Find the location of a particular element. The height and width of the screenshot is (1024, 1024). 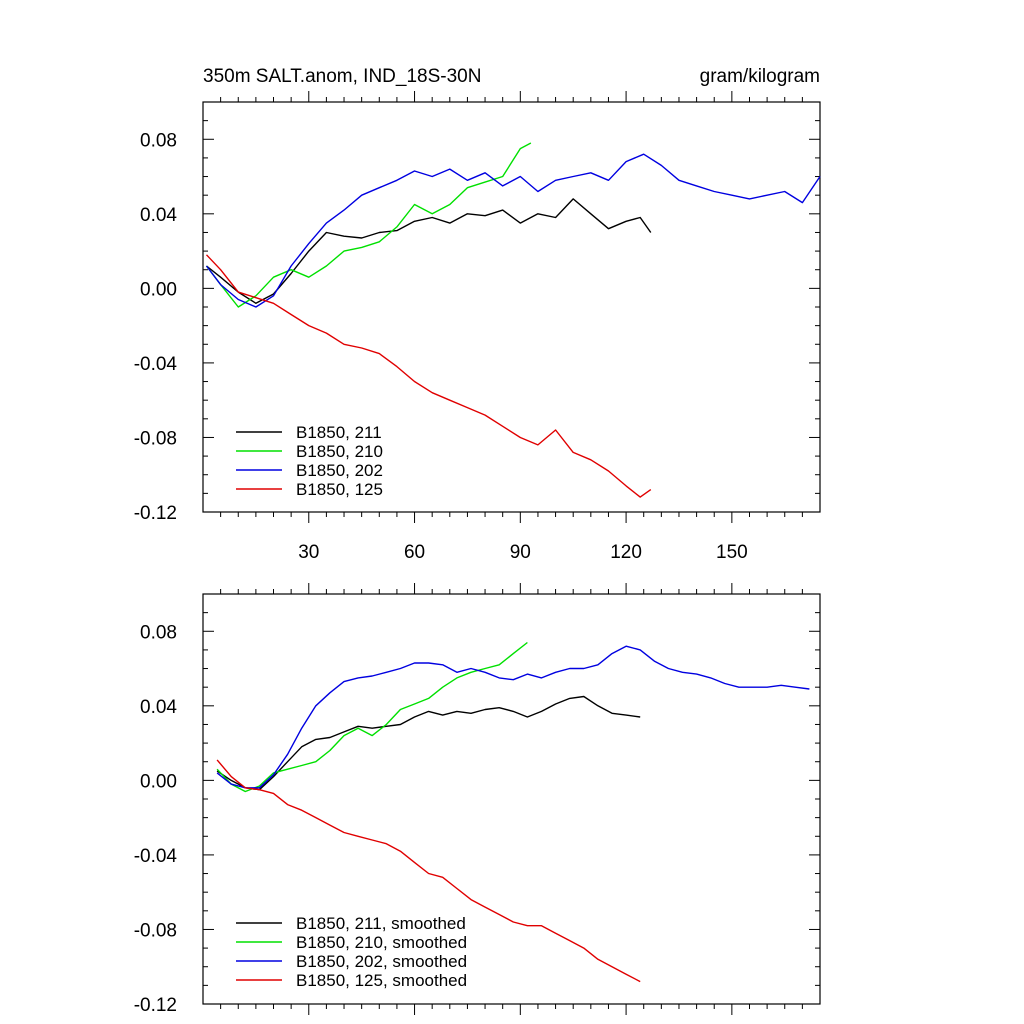

title-right: gram/kilogram is located at coordinates (760, 76).